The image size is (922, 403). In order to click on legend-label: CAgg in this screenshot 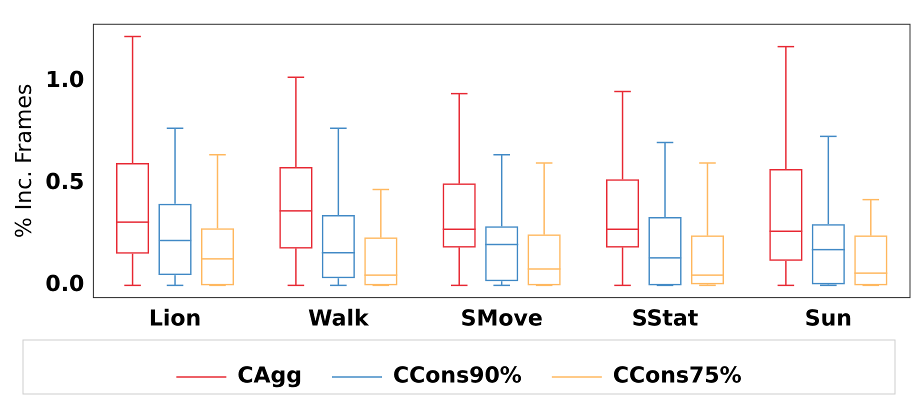, I will do `click(269, 376)`.